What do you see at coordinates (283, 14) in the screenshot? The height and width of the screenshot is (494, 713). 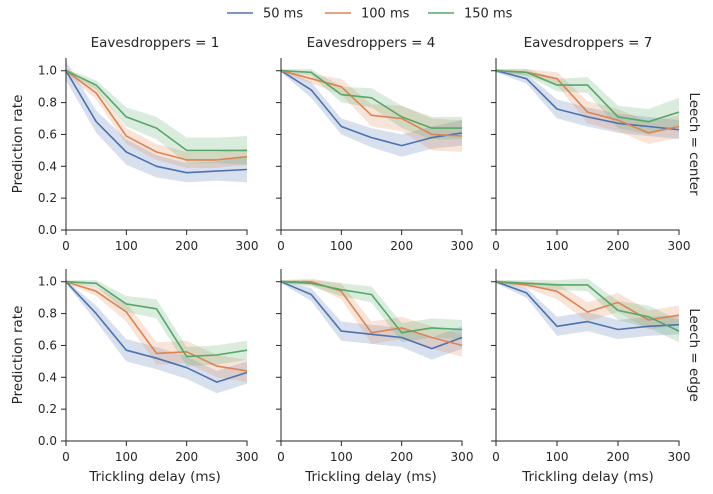 I see `legend-label: 50 ms` at bounding box center [283, 14].